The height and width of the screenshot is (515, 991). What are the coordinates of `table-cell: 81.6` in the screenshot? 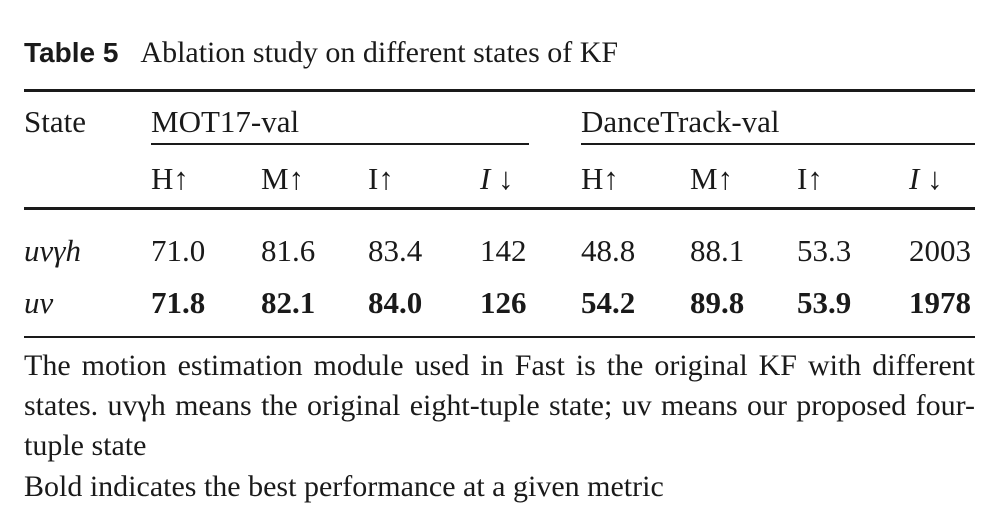 It's located at (288, 250).